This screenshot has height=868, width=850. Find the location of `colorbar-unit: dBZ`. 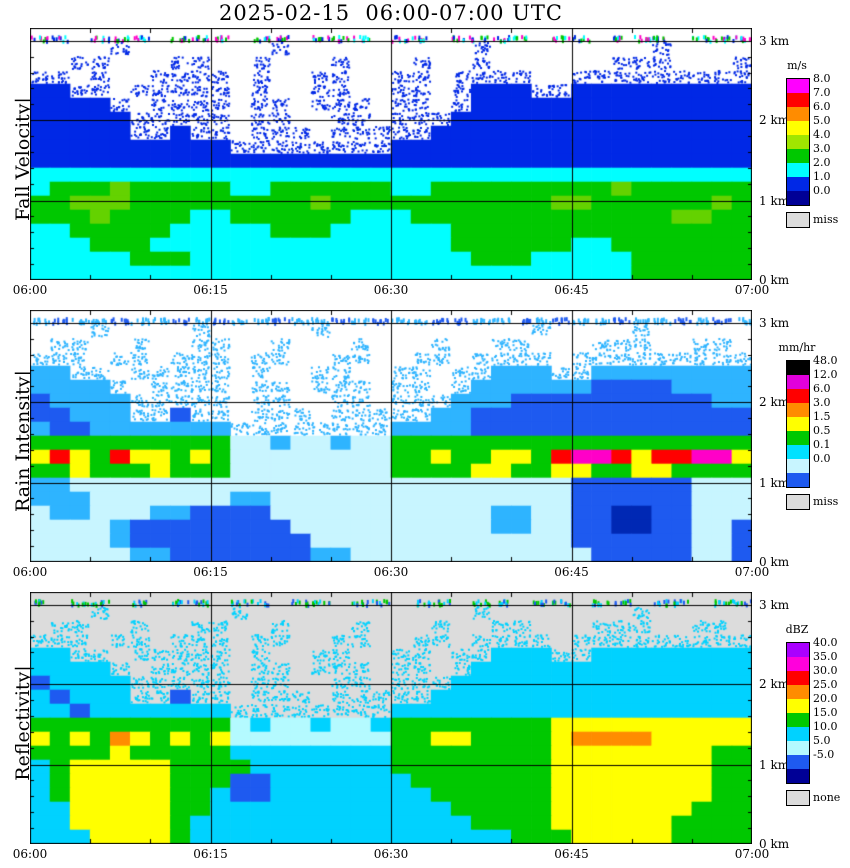

colorbar-unit: dBZ is located at coordinates (797, 629).